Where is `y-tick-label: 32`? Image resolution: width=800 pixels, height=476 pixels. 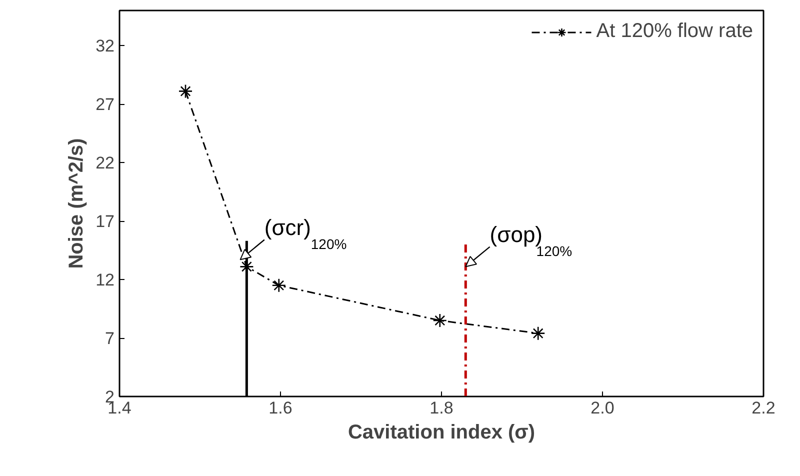
y-tick-label: 32 is located at coordinates (105, 46).